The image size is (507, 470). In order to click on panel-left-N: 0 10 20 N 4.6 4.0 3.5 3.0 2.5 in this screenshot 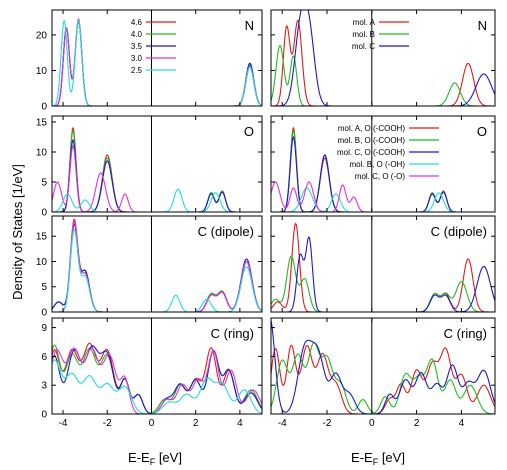, I will do `click(149, 61)`.